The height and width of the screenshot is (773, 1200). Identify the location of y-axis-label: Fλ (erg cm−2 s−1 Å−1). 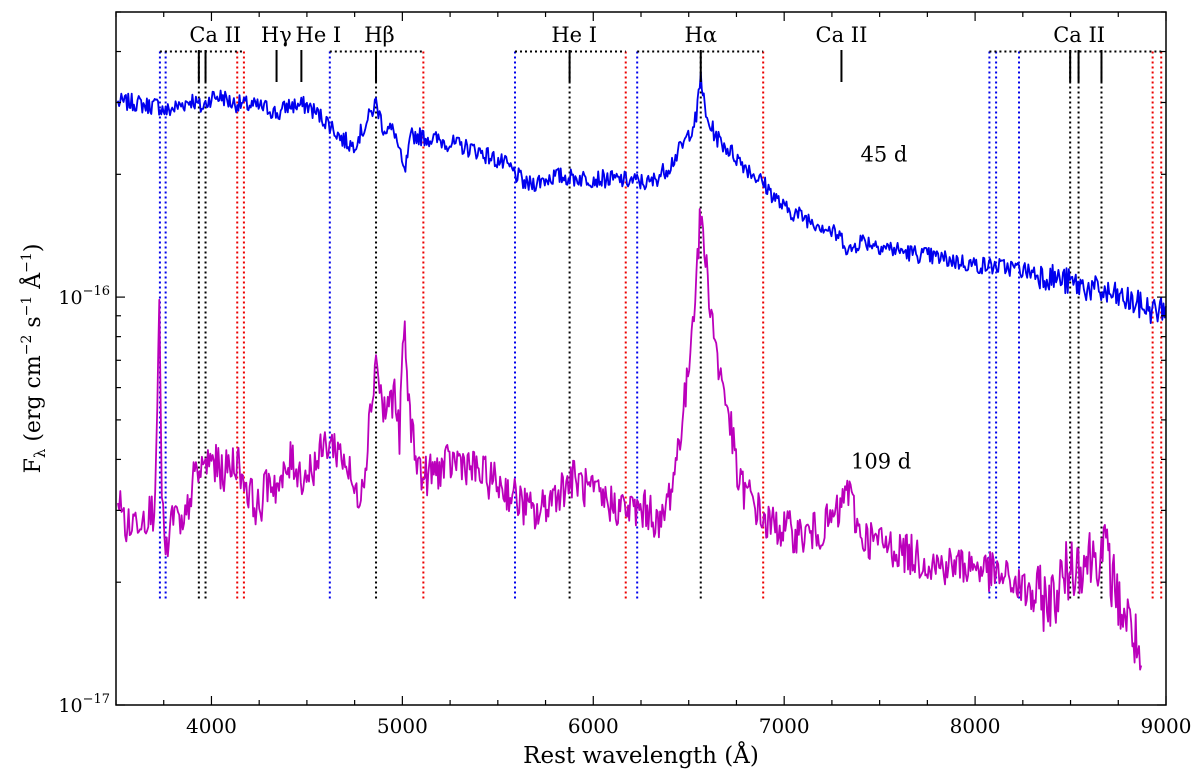
(33, 359).